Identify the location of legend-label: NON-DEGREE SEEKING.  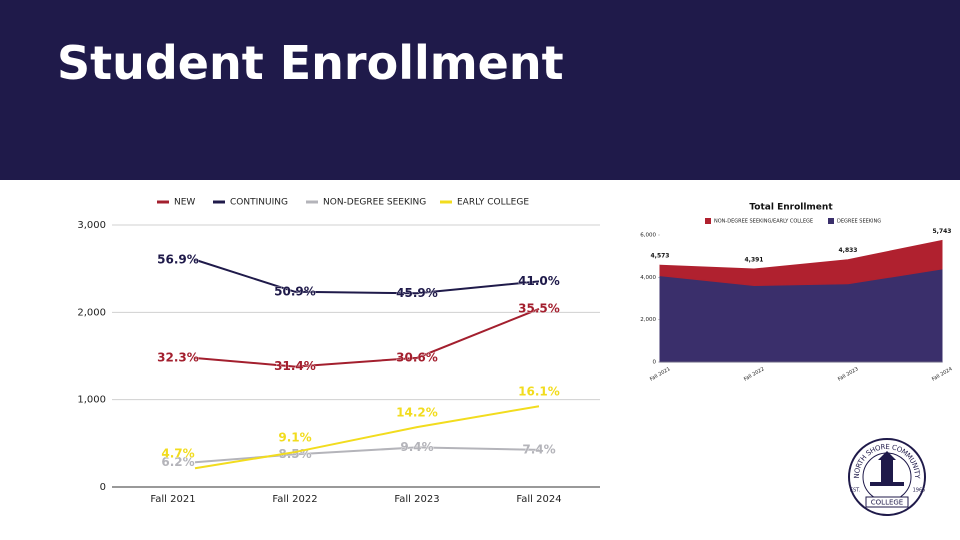
(374, 203).